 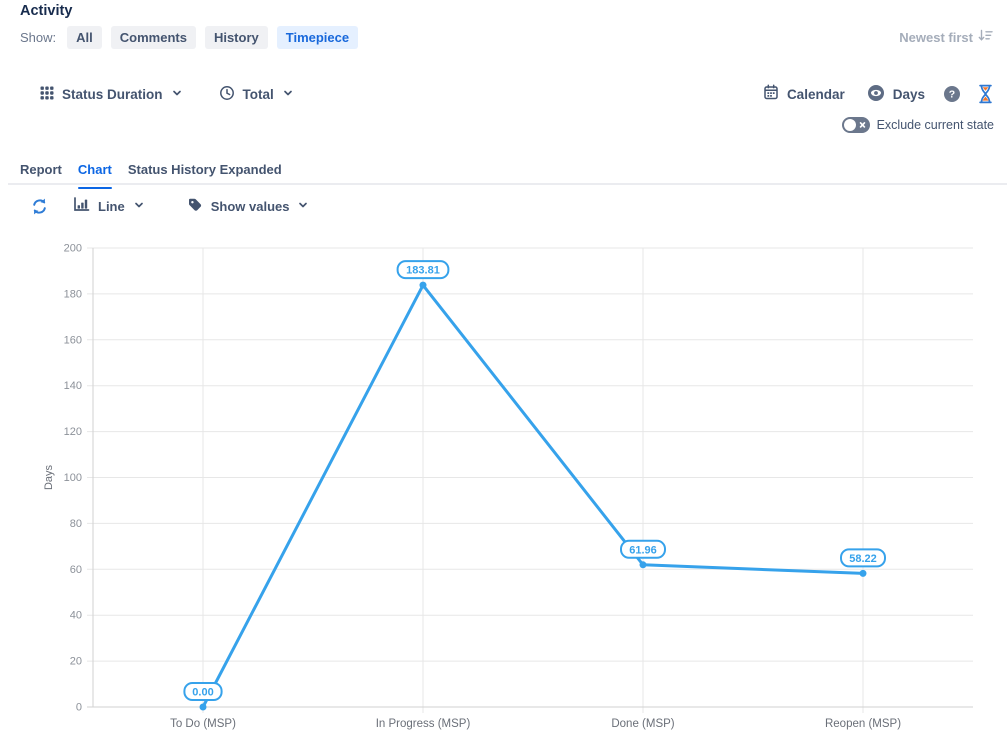 What do you see at coordinates (195, 206) in the screenshot?
I see `tag-icon` at bounding box center [195, 206].